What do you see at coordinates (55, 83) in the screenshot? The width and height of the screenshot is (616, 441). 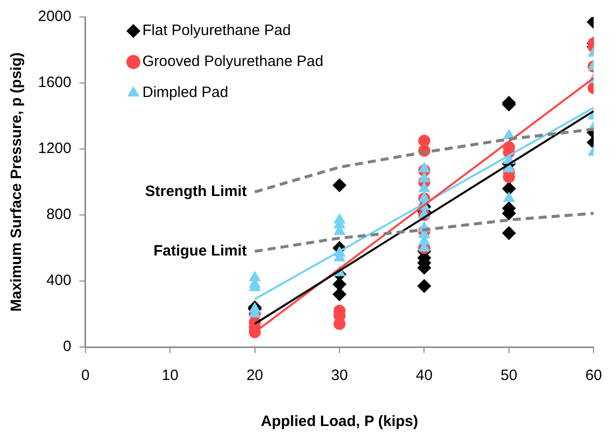 I see `y-tick-label: 1600` at bounding box center [55, 83].